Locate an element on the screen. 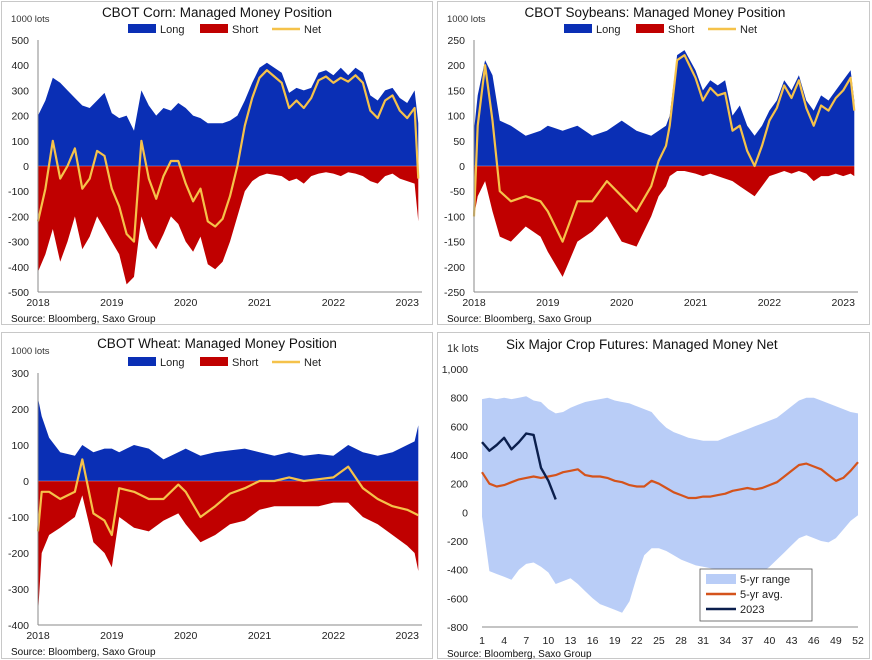 This screenshot has width=872, height=660. x-tick-label: 22 is located at coordinates (637, 641).